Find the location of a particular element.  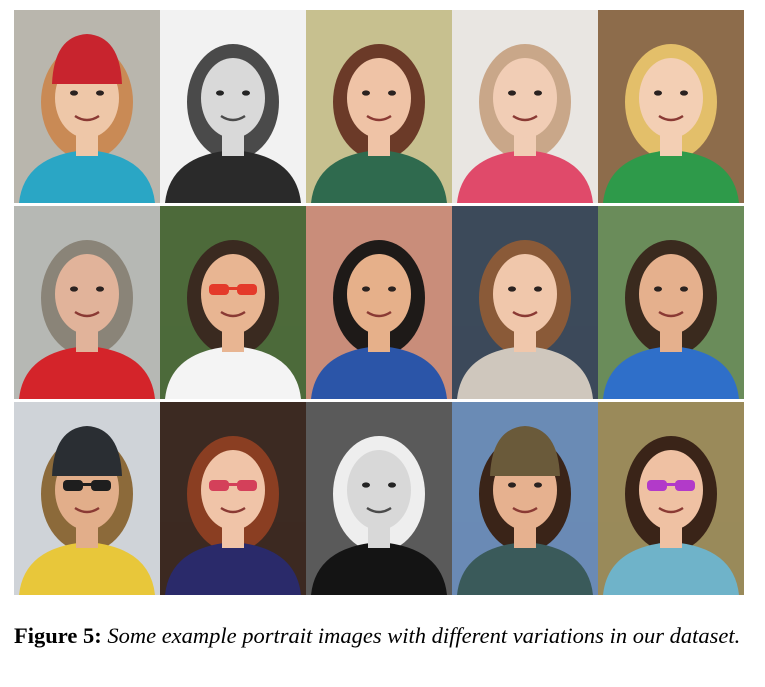

portrait-woman-knit-hat-snow is located at coordinates (525, 498).